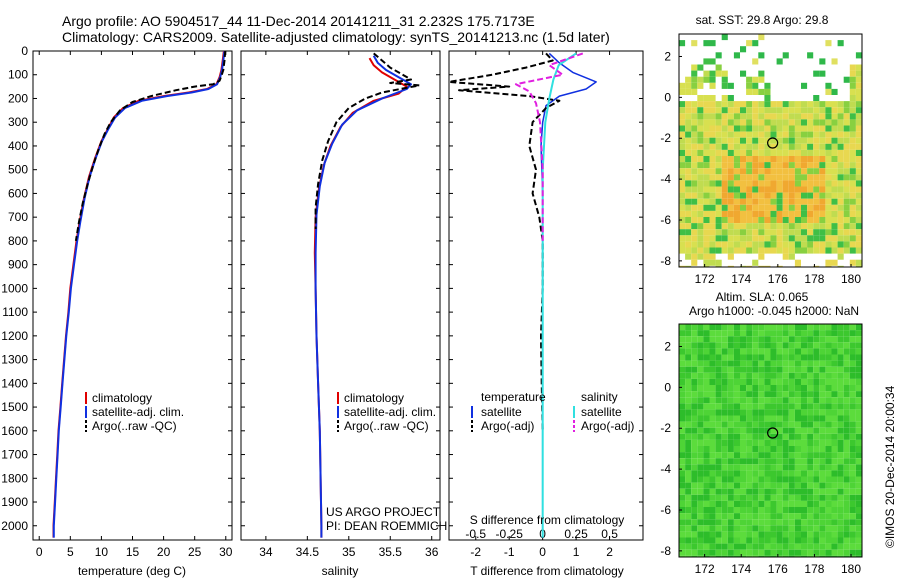 Image resolution: width=900 pixels, height=580 pixels. What do you see at coordinates (195, 552) in the screenshot?
I see `temperature-xtick-label: 25` at bounding box center [195, 552].